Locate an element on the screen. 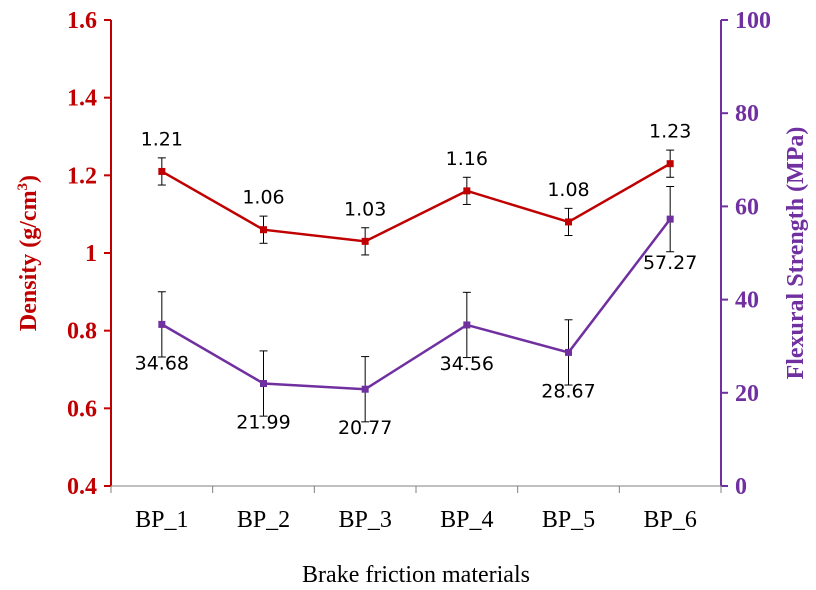 This screenshot has height=590, width=816. data-label: 1.16 is located at coordinates (467, 159).